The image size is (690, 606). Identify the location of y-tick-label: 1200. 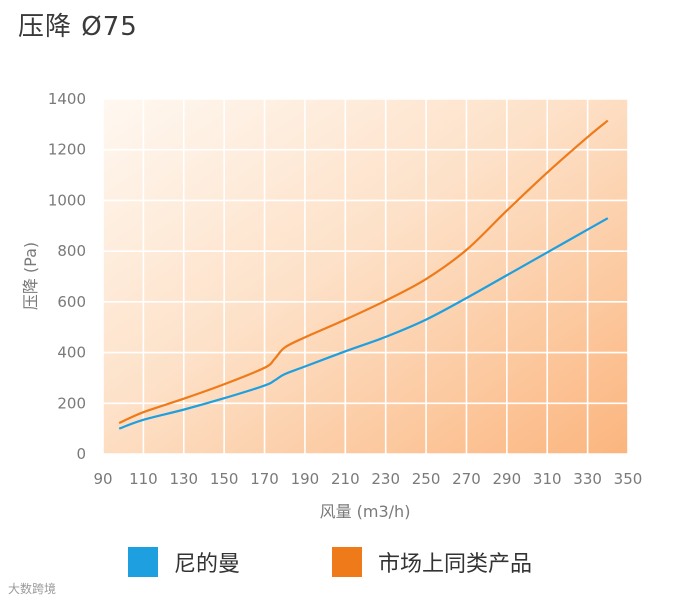
(67, 150).